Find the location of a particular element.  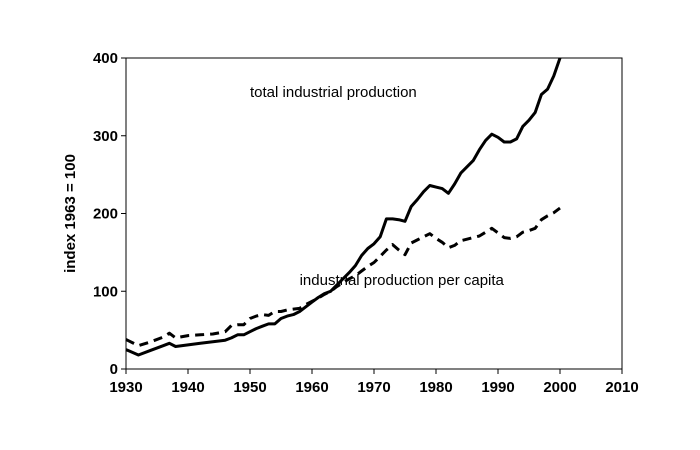

x-tick-label: 1970 is located at coordinates (373, 387).